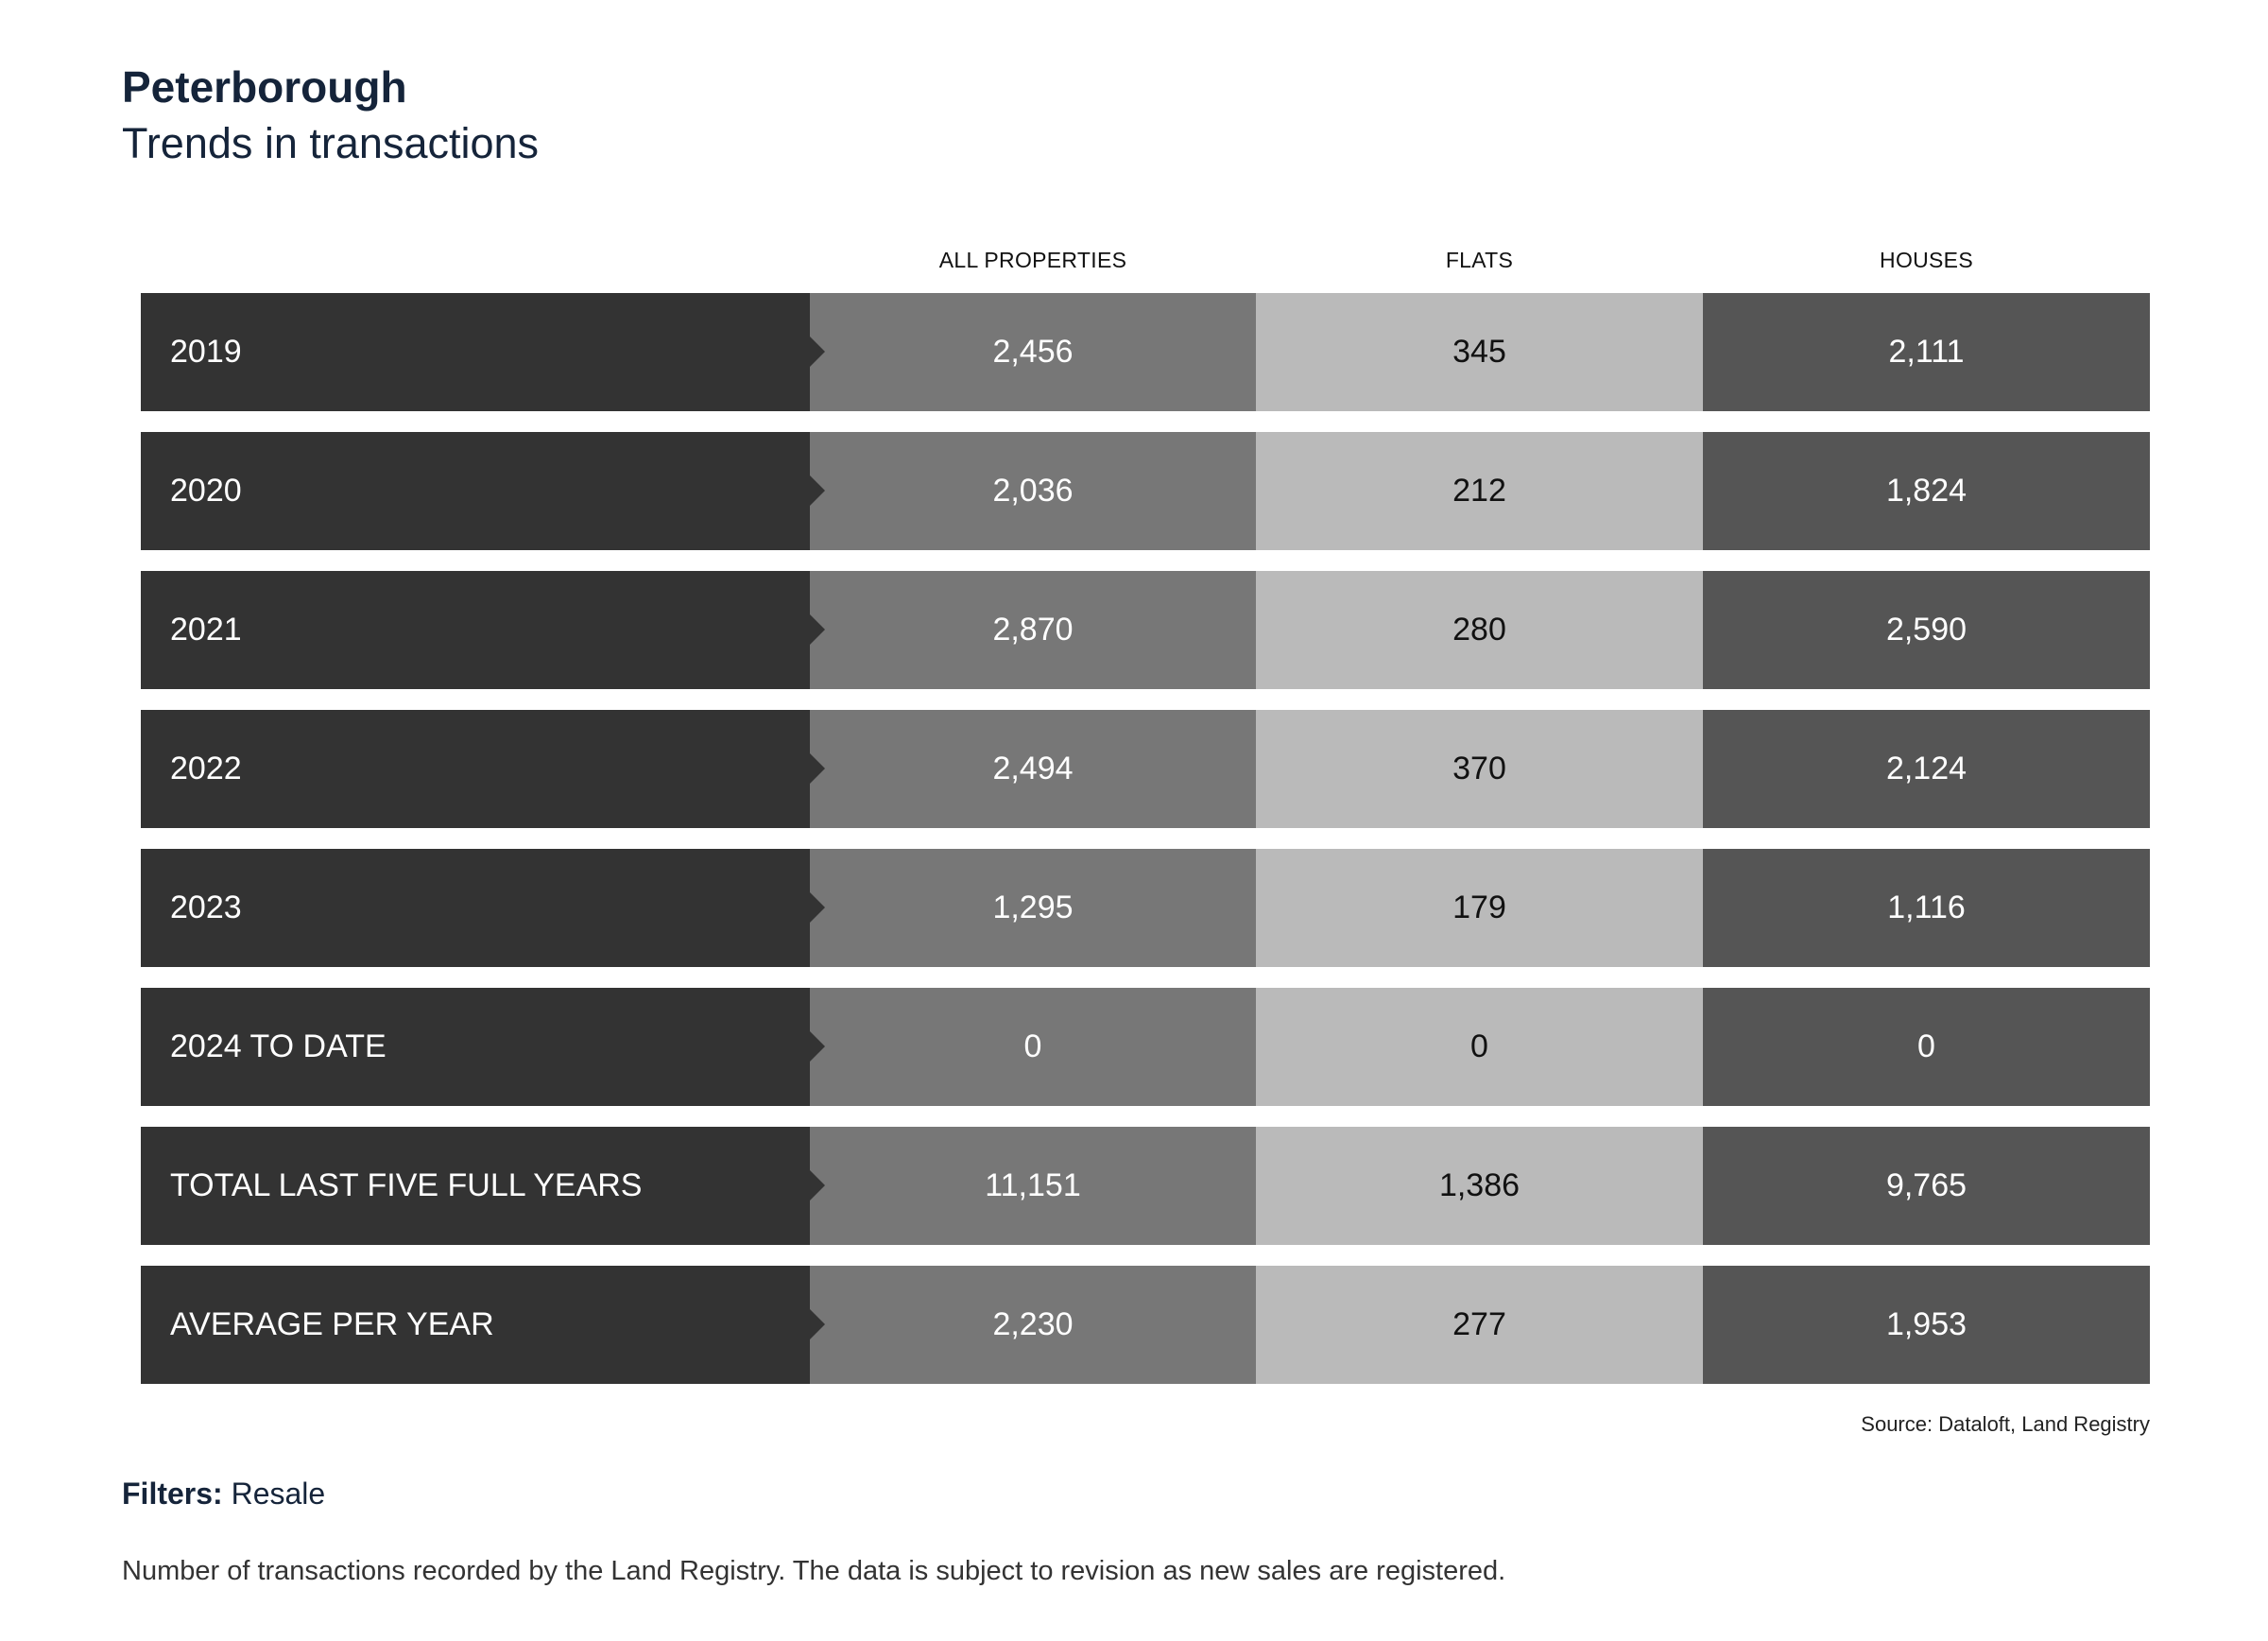 This screenshot has height=1641, width=2268. Describe the element at coordinates (1033, 352) in the screenshot. I see `cell-all-properties: 2,456` at that location.